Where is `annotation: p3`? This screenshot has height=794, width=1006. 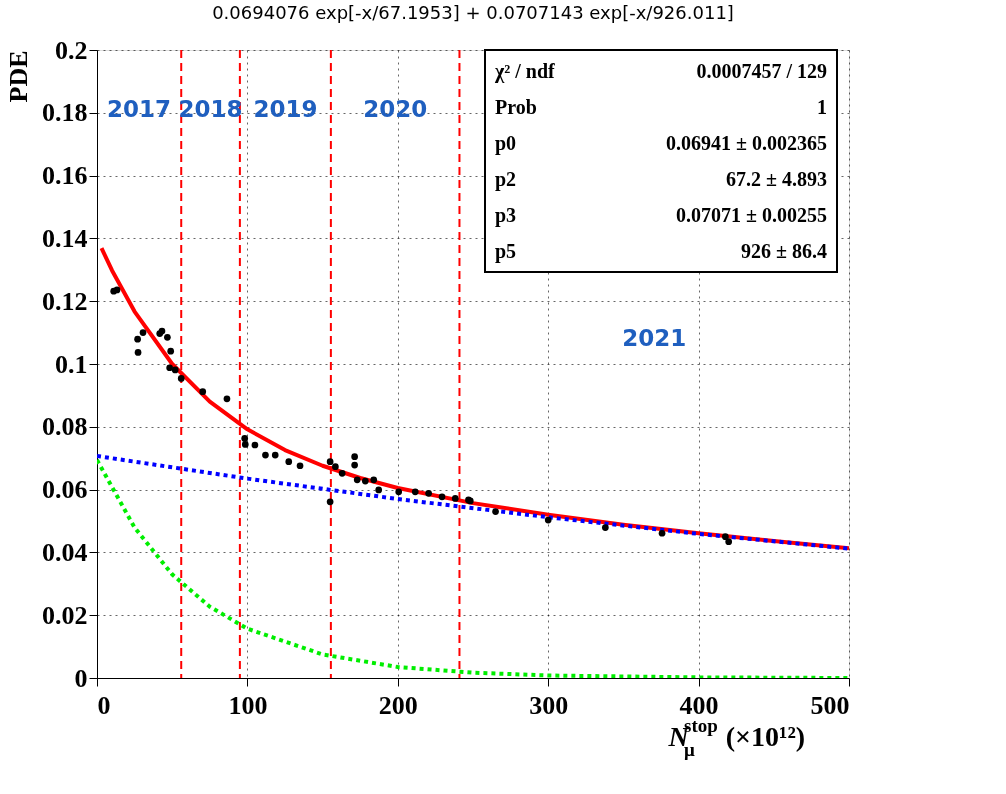 annotation: p3 is located at coordinates (506, 215).